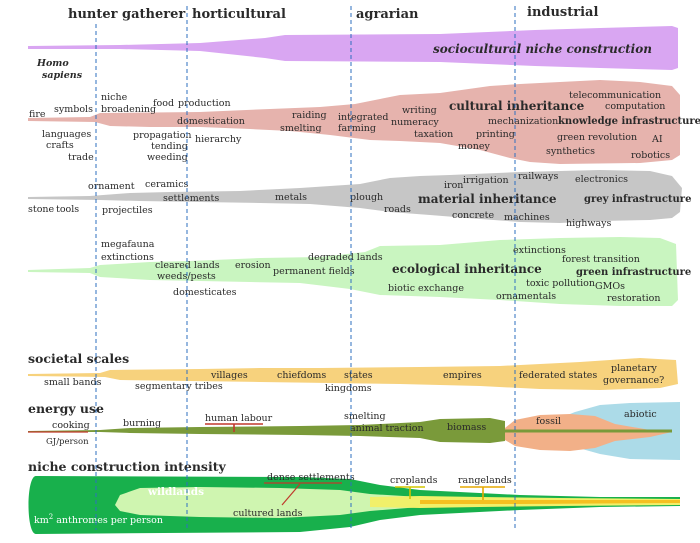  I want to click on material-label-machines: machines, so click(527, 217).